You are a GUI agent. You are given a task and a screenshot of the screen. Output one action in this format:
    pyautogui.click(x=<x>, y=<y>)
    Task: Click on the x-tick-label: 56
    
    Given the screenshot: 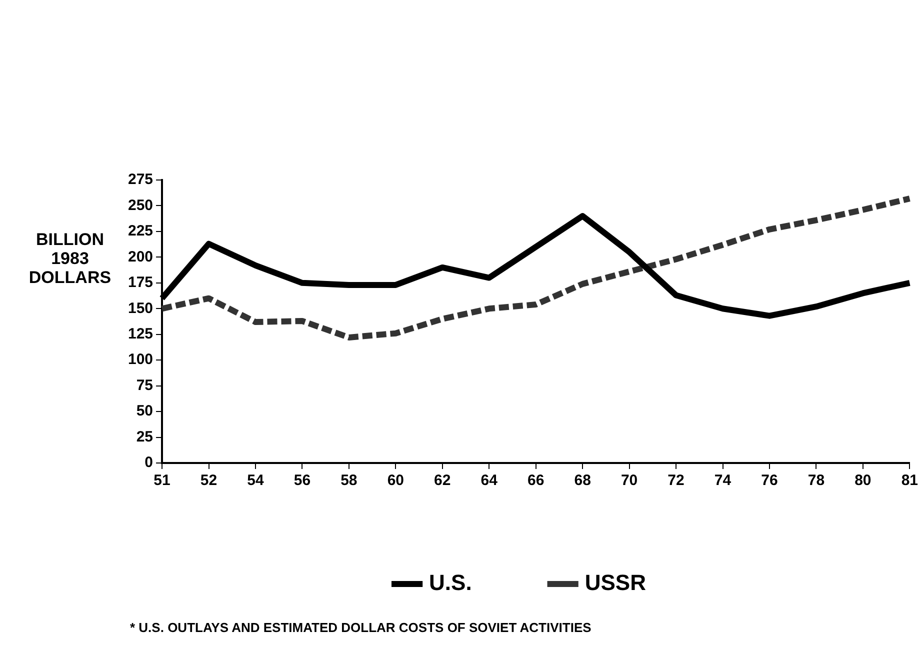 What is the action you would take?
    pyautogui.click(x=302, y=481)
    